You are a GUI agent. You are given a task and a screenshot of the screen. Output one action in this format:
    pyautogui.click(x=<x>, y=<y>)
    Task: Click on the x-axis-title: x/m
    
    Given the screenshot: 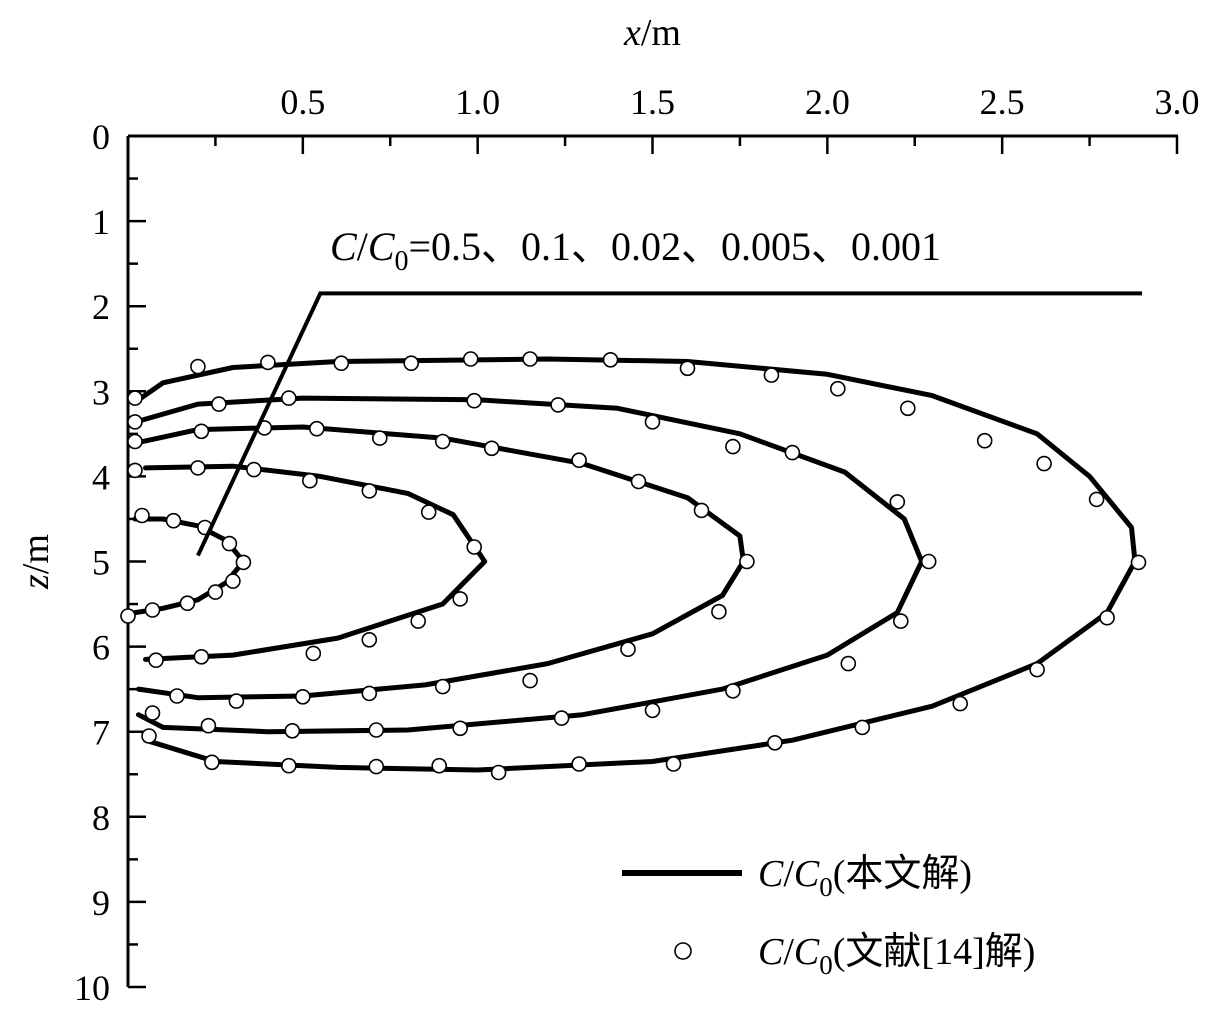 What is the action you would take?
    pyautogui.click(x=652, y=33)
    